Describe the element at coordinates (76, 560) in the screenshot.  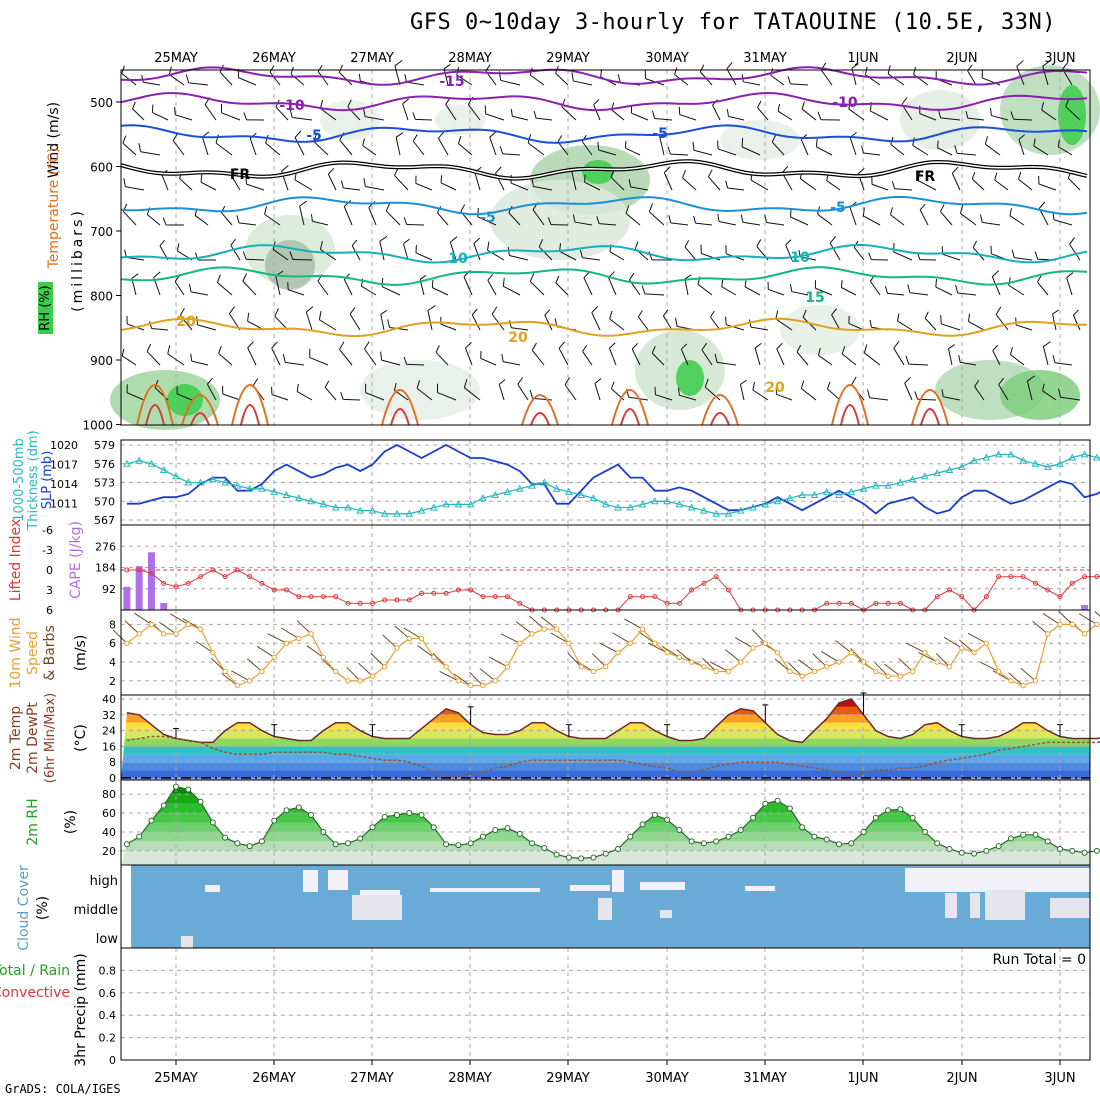
I see `cape-label: CAPE (J/kg)` at that location.